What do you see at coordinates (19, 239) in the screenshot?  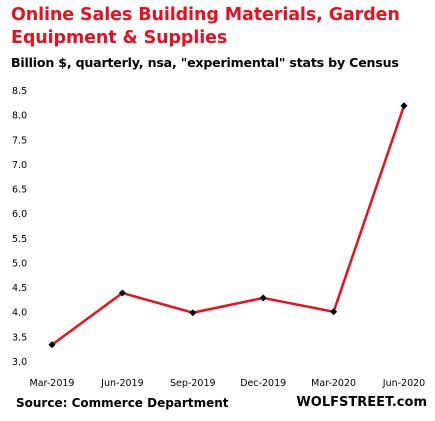 I see `y-tick-label: 5.5` at bounding box center [19, 239].